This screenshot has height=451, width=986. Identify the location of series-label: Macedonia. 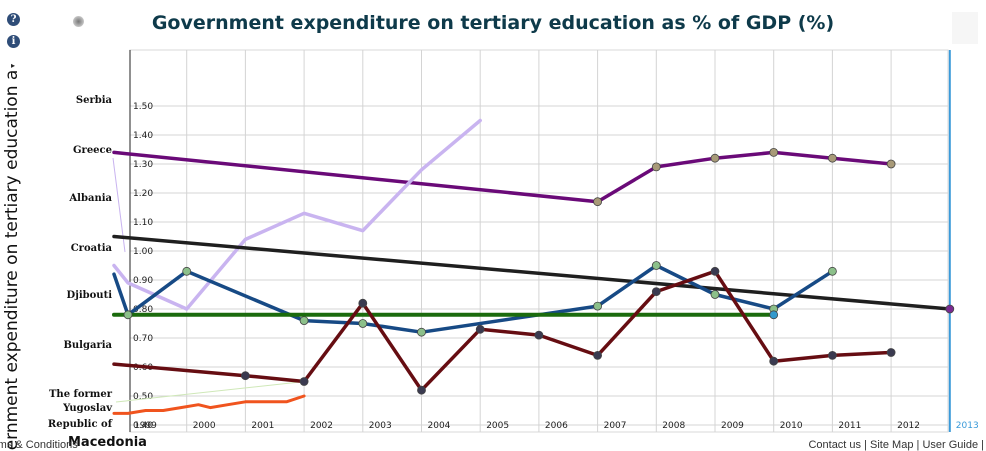
(107, 442).